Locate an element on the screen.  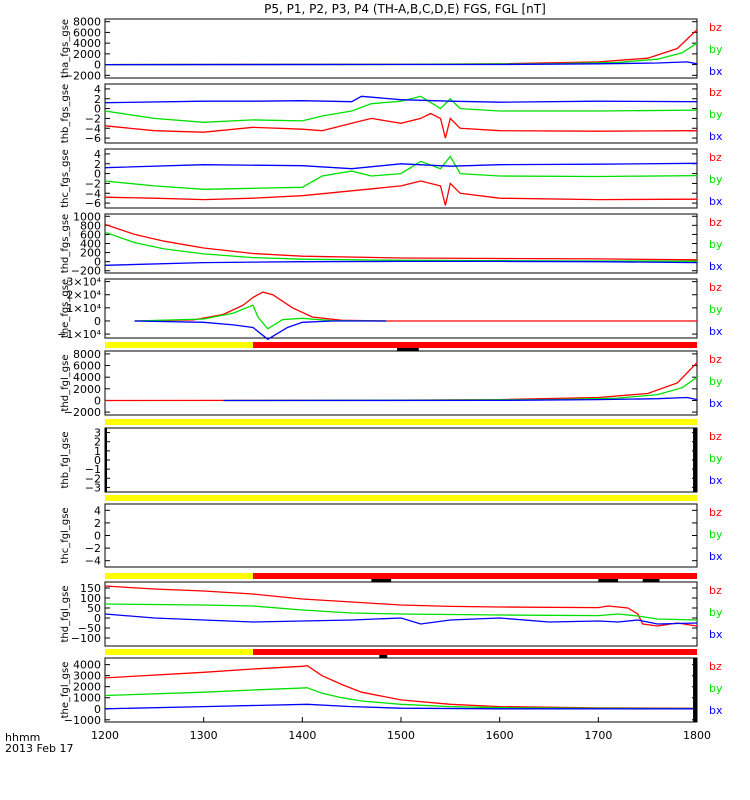
y-axis-label: thc_fgs_gse is located at coordinates (65, 178).